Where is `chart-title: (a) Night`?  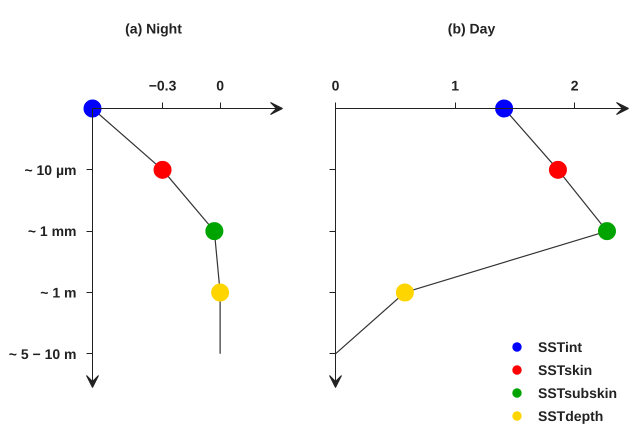 chart-title: (a) Night is located at coordinates (153, 28).